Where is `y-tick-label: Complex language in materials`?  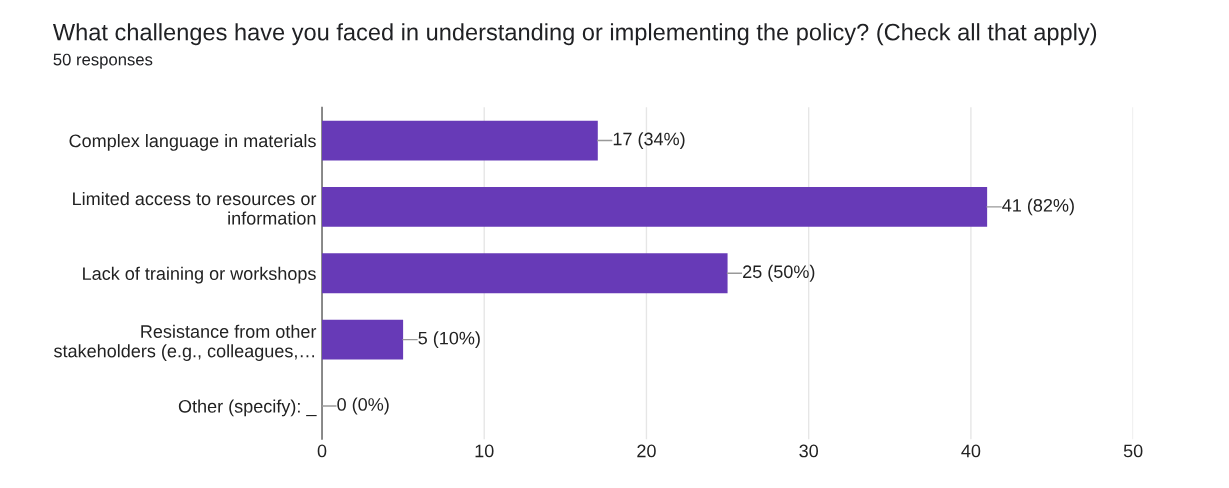 y-tick-label: Complex language in materials is located at coordinates (192, 142).